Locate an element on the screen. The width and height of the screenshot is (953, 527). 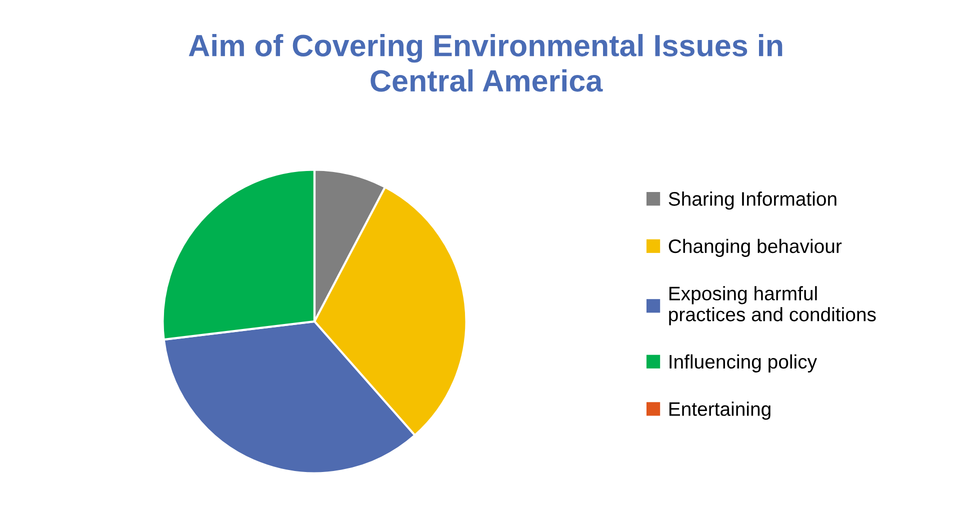
legend-label: Entertaining is located at coordinates (719, 411).